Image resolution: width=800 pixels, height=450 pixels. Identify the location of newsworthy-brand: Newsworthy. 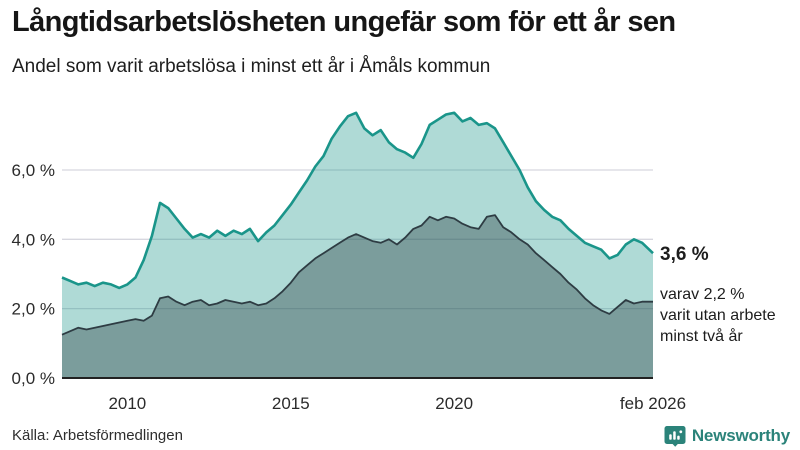
(727, 436).